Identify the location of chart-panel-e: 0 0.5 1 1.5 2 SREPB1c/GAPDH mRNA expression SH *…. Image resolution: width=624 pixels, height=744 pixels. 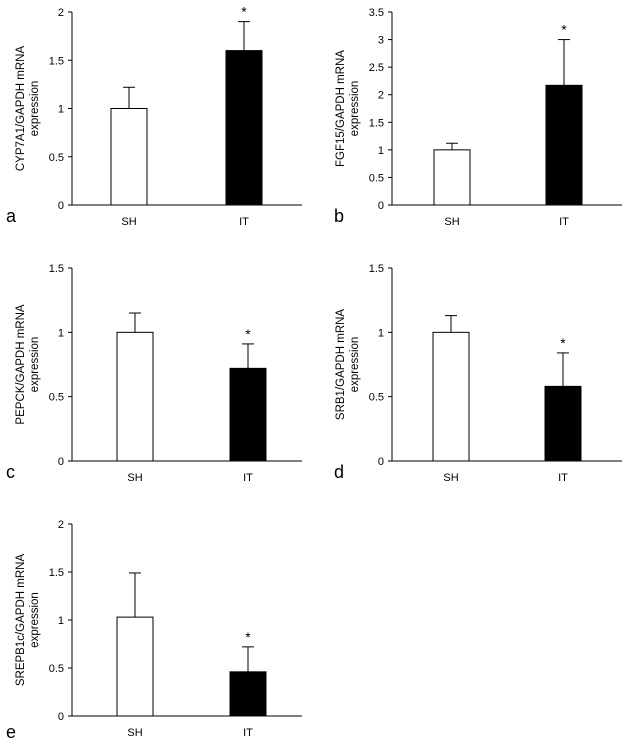
(154, 630).